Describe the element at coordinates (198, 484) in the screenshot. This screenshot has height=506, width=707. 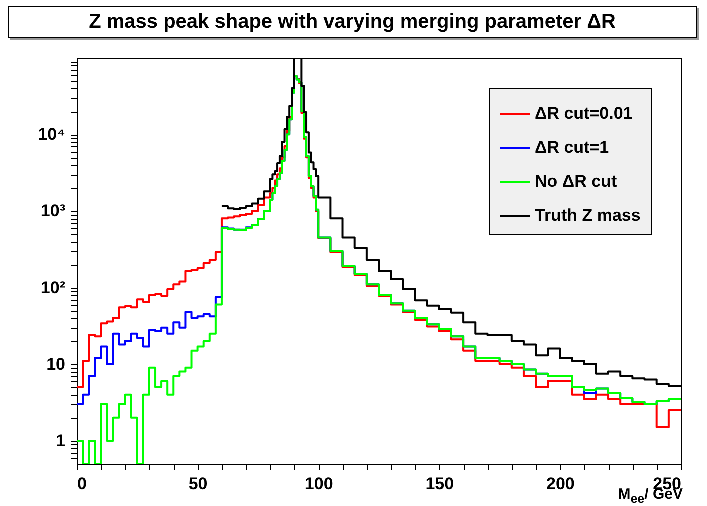
I see `x-tick-label: 50` at that location.